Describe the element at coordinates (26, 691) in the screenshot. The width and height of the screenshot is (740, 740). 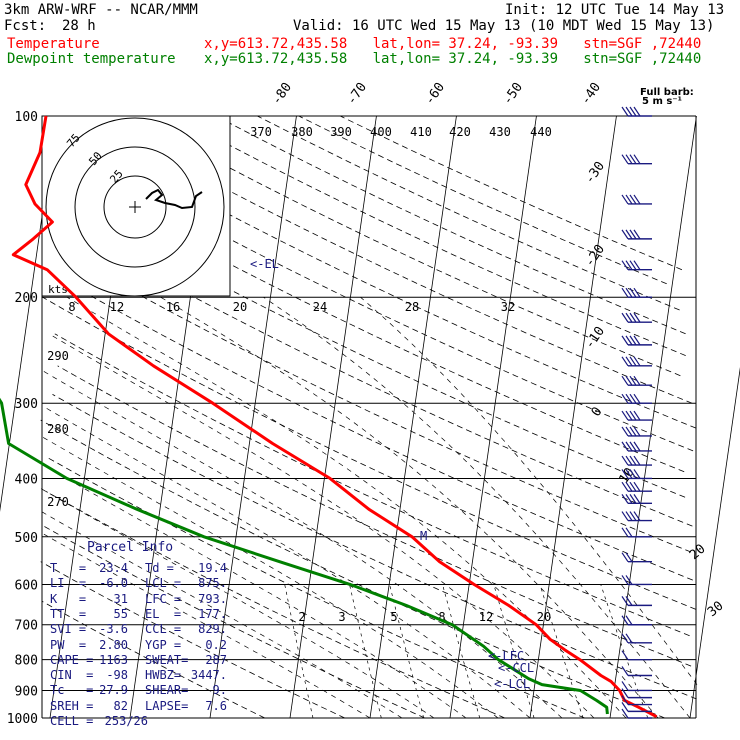
I see `pressure-label-900: 900` at that location.